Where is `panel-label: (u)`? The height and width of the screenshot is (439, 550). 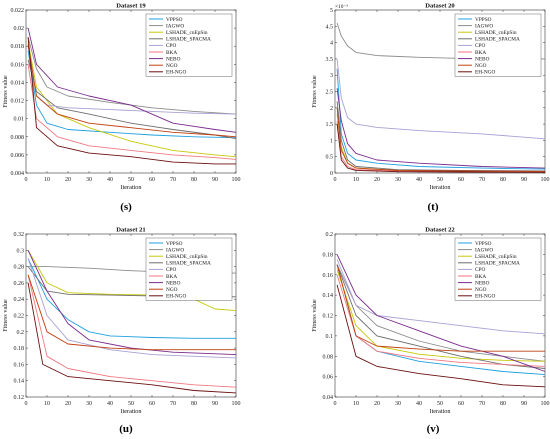
panel-label: (u) is located at coordinates (126, 429).